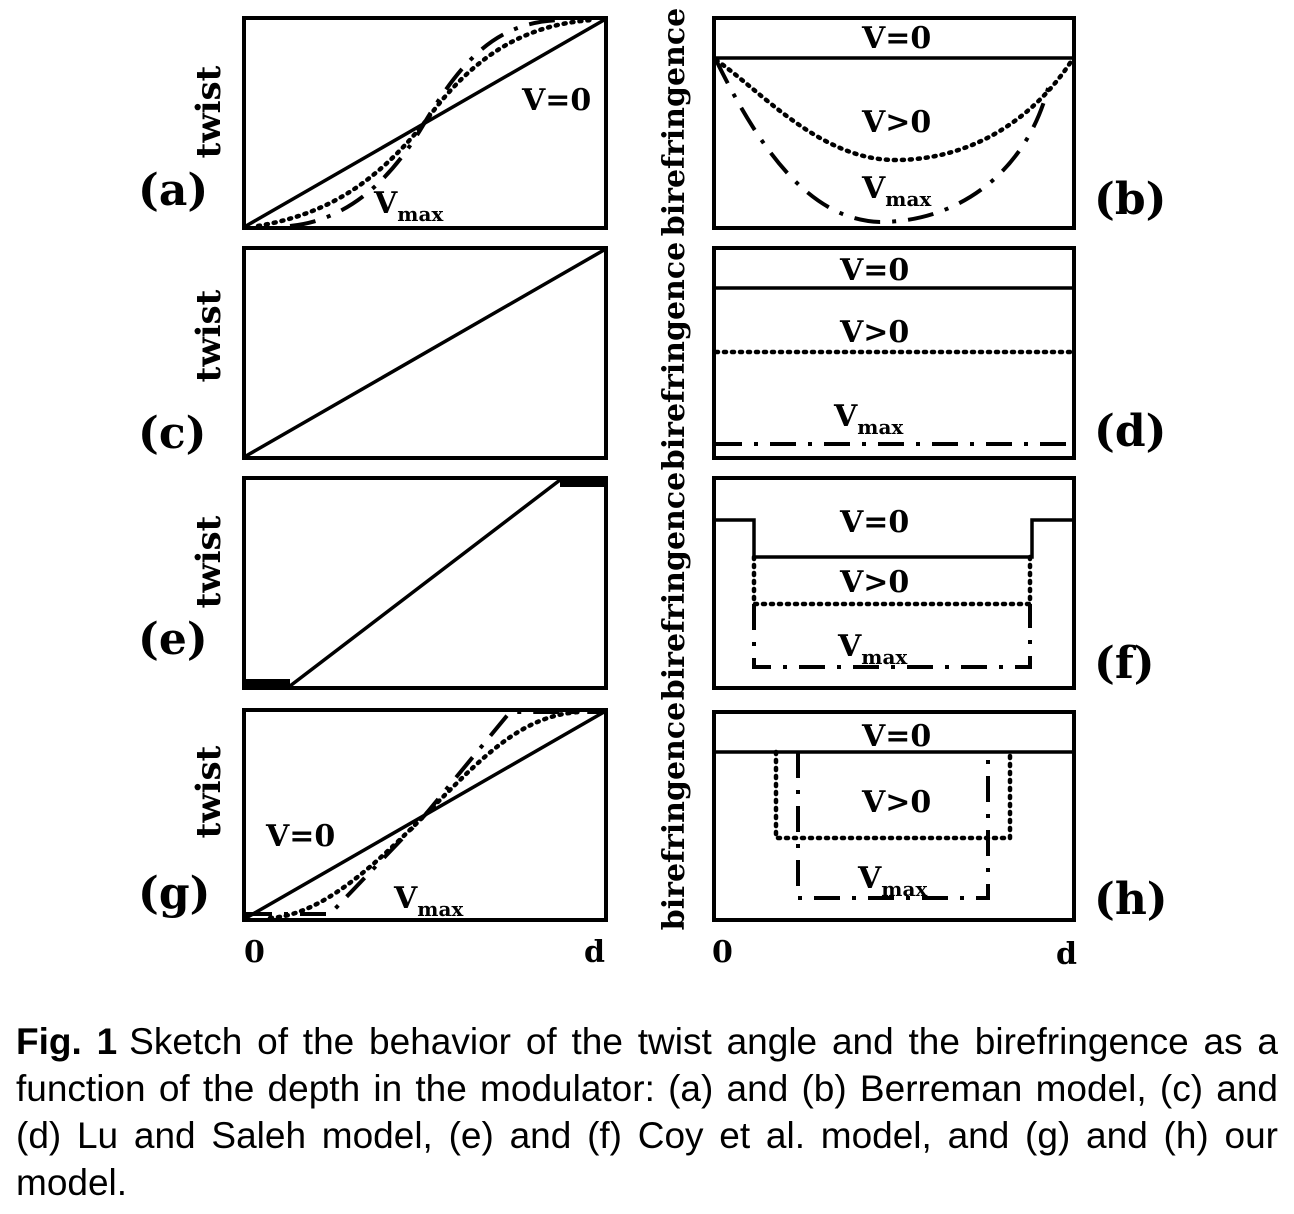 This screenshot has height=1214, width=1294. Describe the element at coordinates (1066, 954) in the screenshot. I see `x-end-right: d` at that location.